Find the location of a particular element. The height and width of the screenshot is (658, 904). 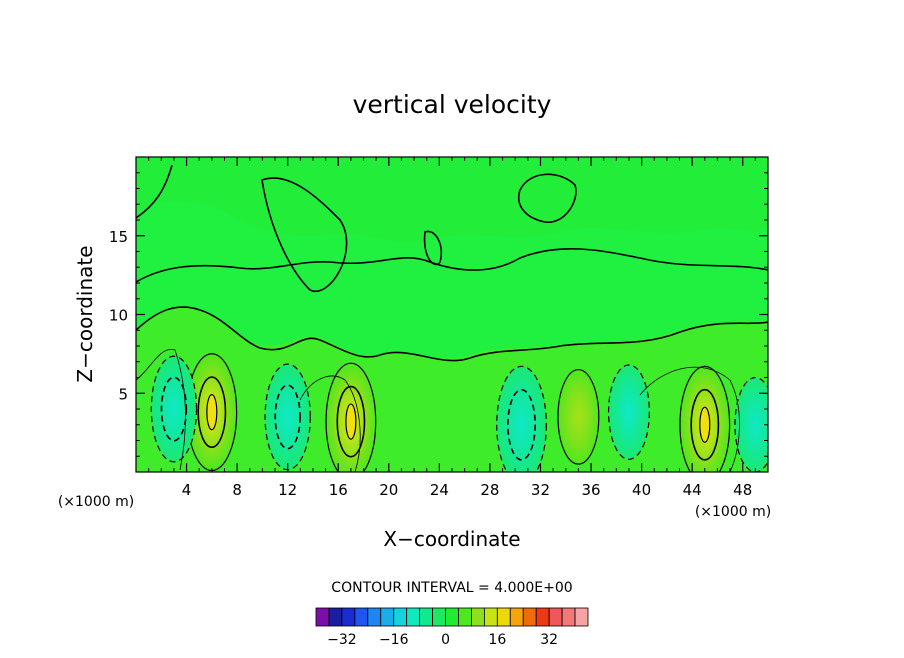

y-tick-label: 15 is located at coordinates (118, 237).